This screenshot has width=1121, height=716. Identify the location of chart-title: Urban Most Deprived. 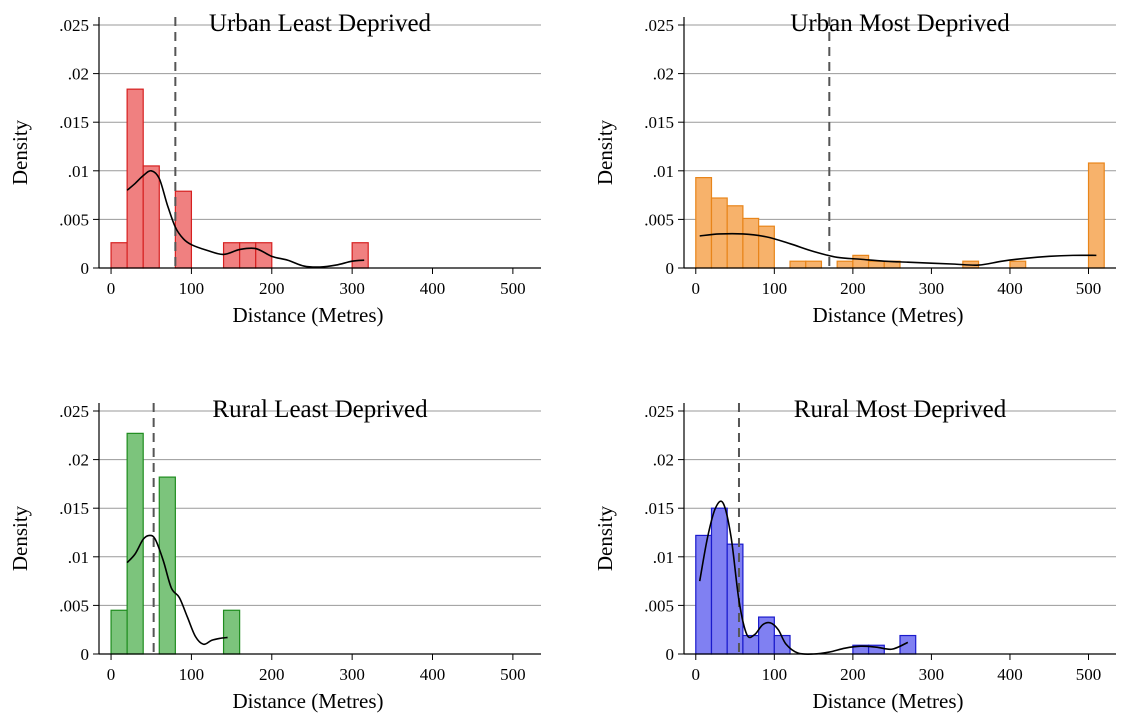
(900, 23).